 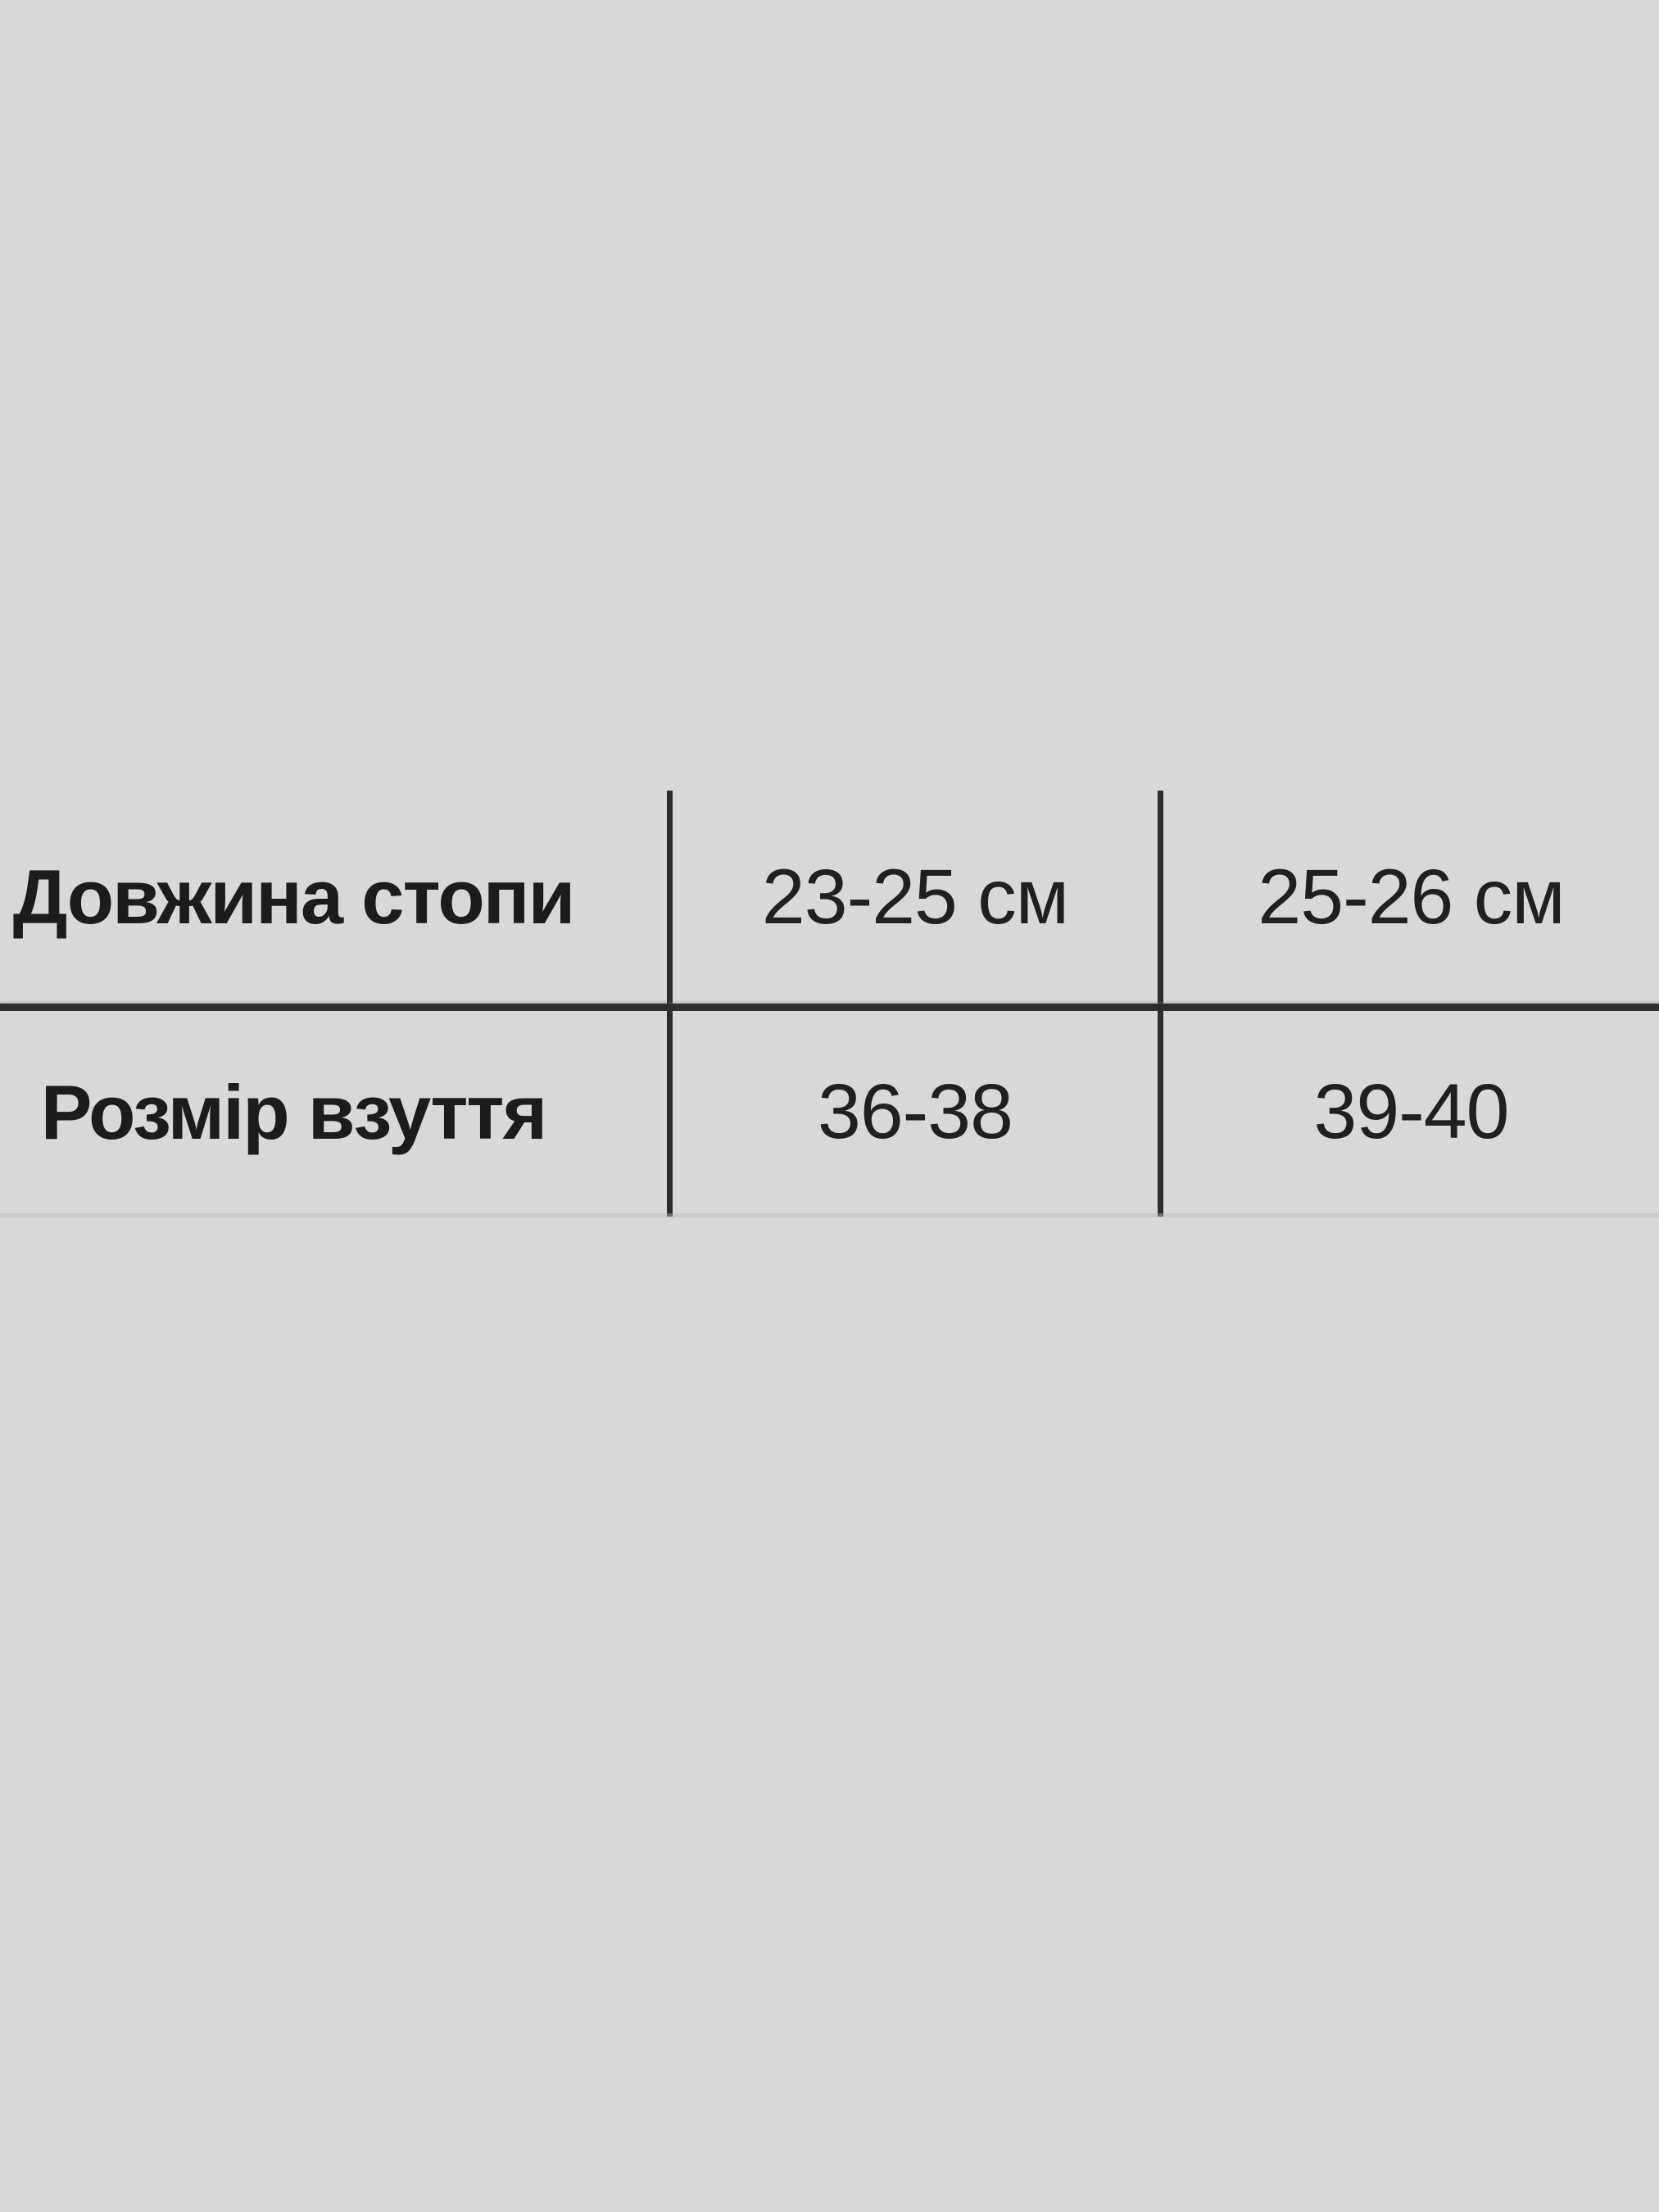 I want to click on table-horizontal-divider, so click(x=829, y=1007).